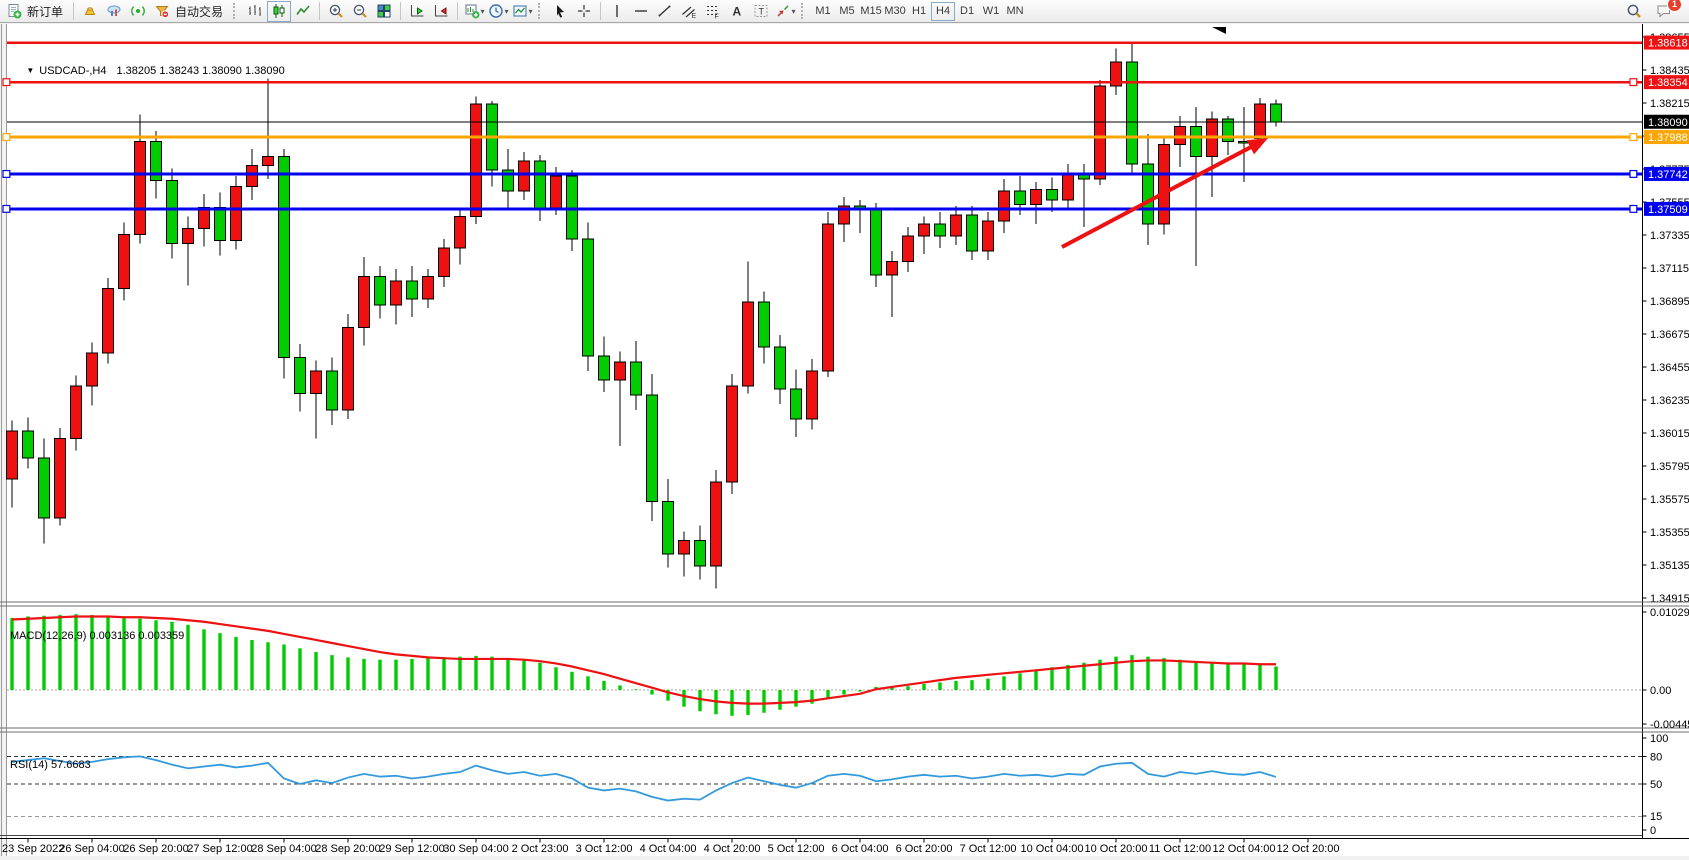 The height and width of the screenshot is (860, 1689). What do you see at coordinates (90, 11) in the screenshot?
I see `gold-ingot-button` at bounding box center [90, 11].